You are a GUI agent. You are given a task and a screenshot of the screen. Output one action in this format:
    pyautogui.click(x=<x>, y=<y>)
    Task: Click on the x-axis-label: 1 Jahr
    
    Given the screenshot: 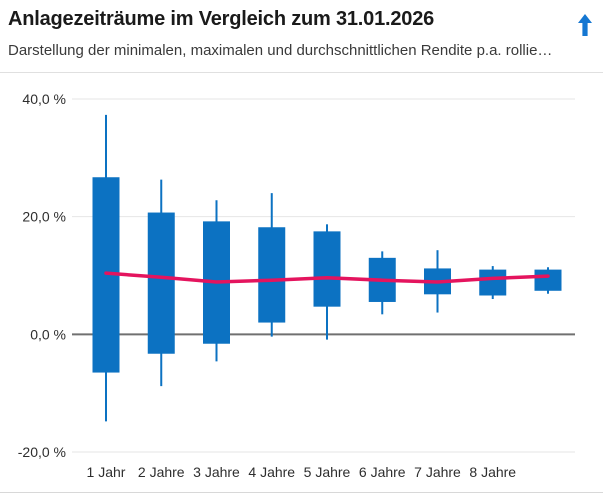 What is the action you would take?
    pyautogui.click(x=106, y=472)
    